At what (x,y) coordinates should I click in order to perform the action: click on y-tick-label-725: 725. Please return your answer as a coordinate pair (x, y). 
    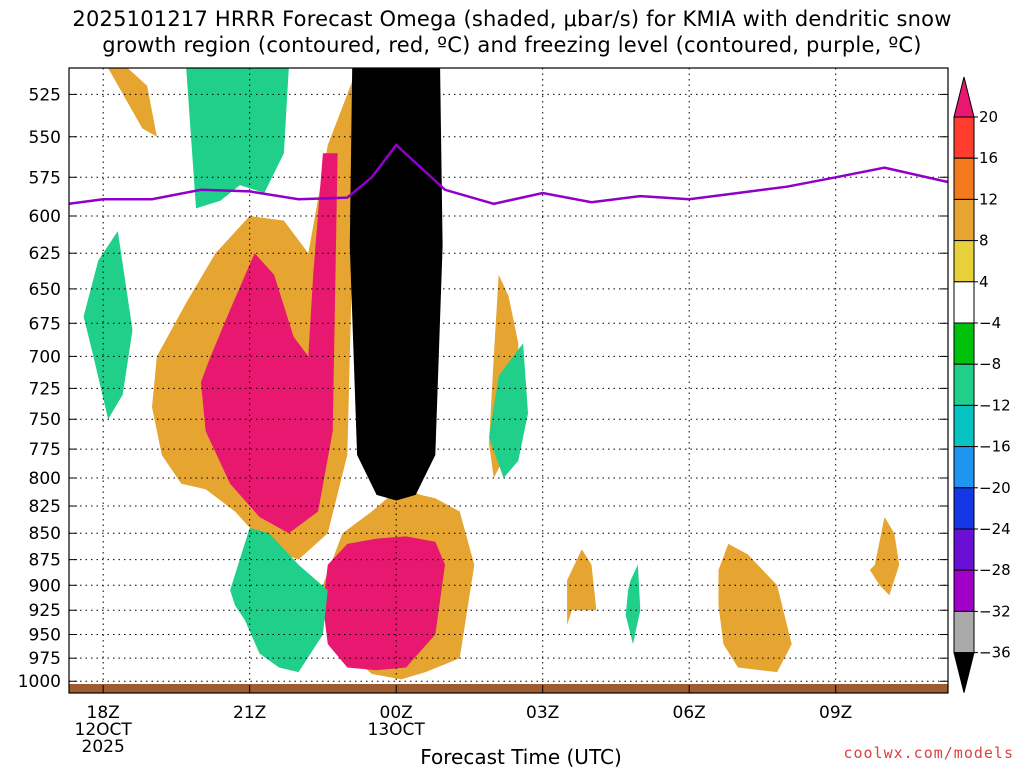
    Looking at the image, I should click on (45, 389).